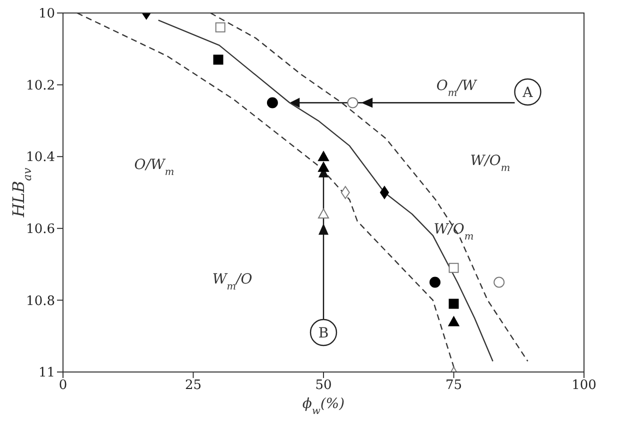 Image resolution: width=619 pixels, height=427 pixels. What do you see at coordinates (232, 282) in the screenshot?
I see `annotation: W$_{m}$/O` at bounding box center [232, 282].